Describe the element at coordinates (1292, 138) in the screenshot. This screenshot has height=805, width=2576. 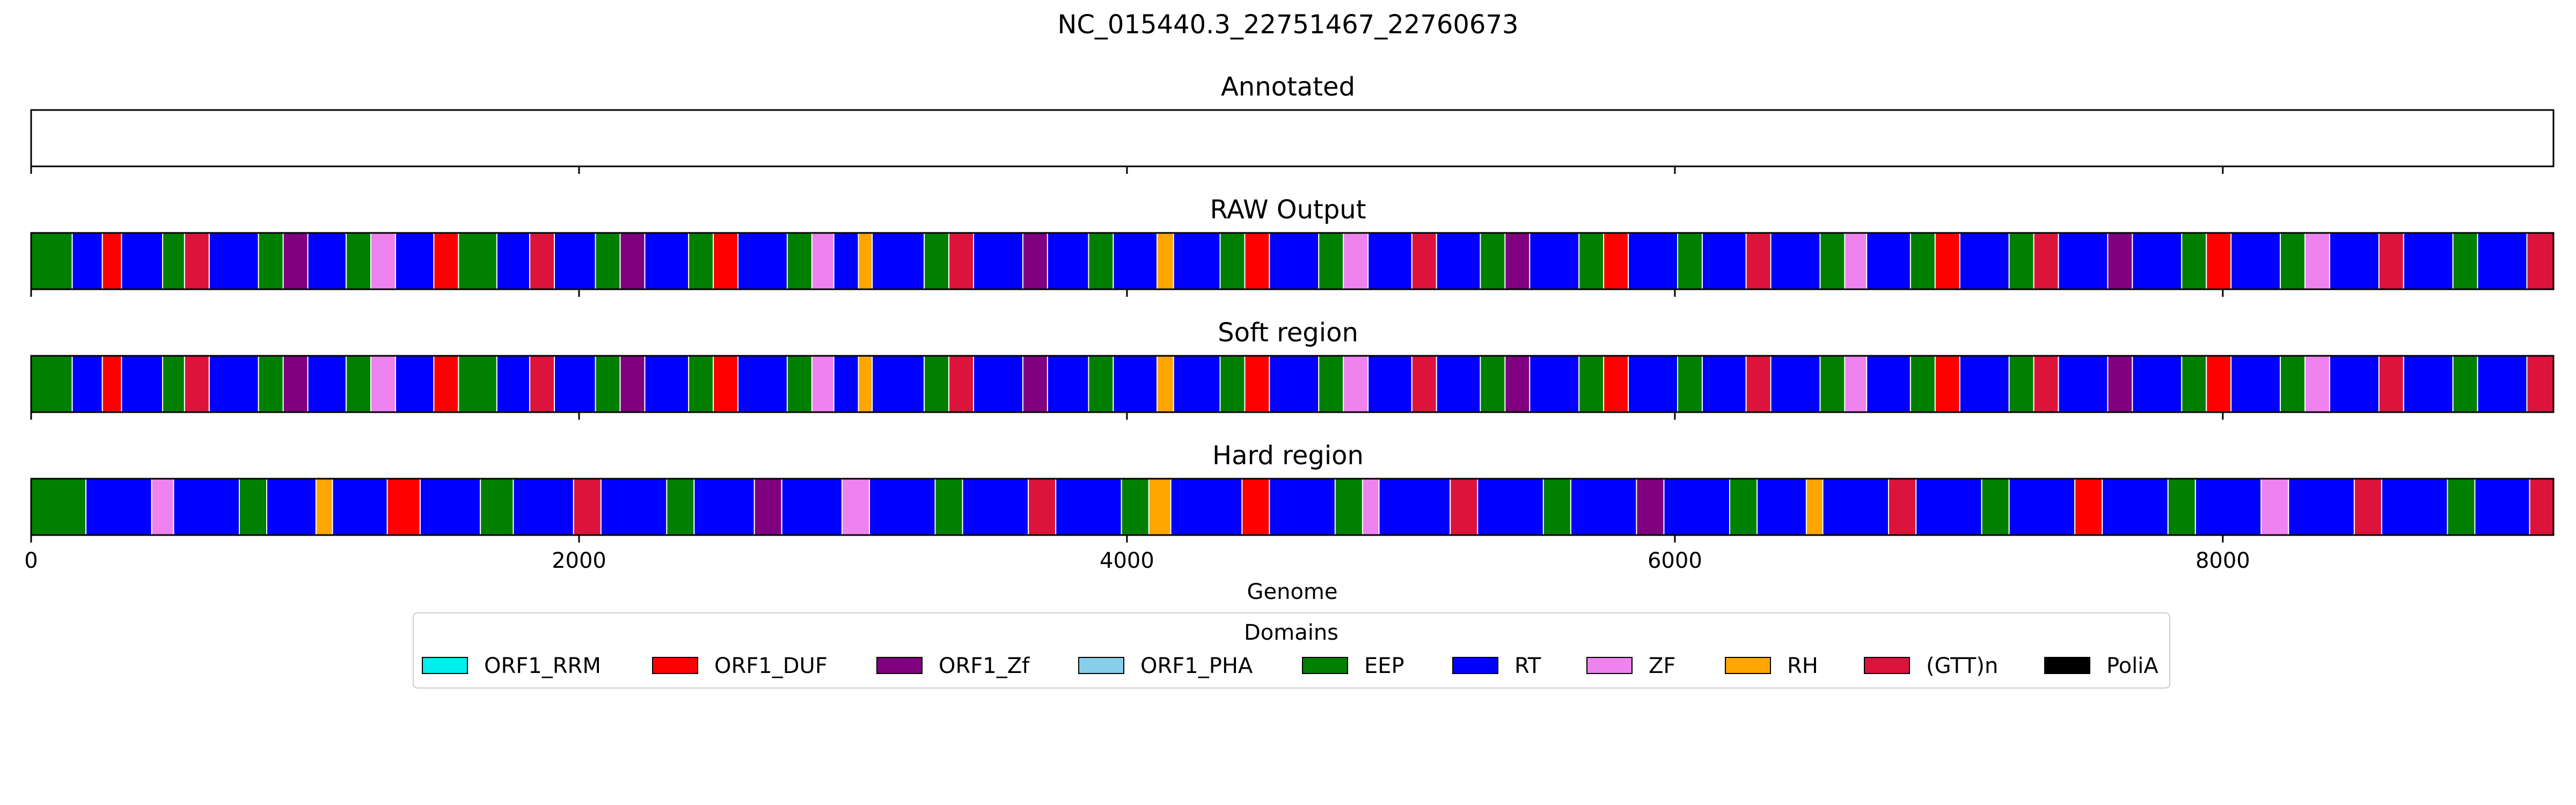
I see `panel-annotated-frame` at that location.